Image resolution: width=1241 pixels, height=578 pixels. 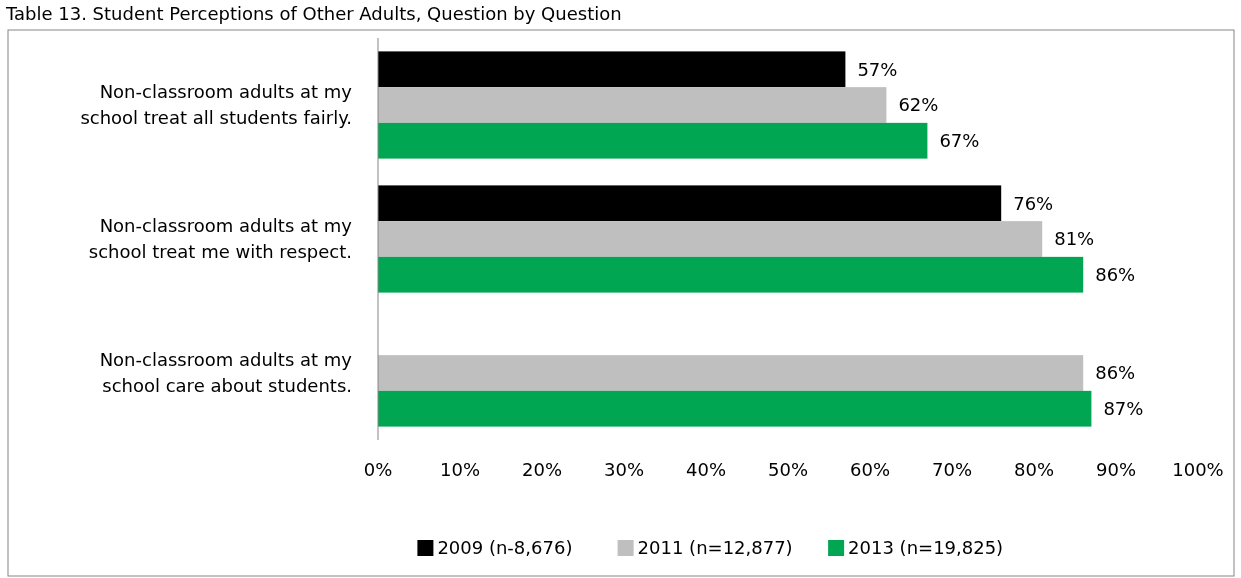 What do you see at coordinates (952, 469) in the screenshot?
I see `x-tick-label: 70%` at bounding box center [952, 469].